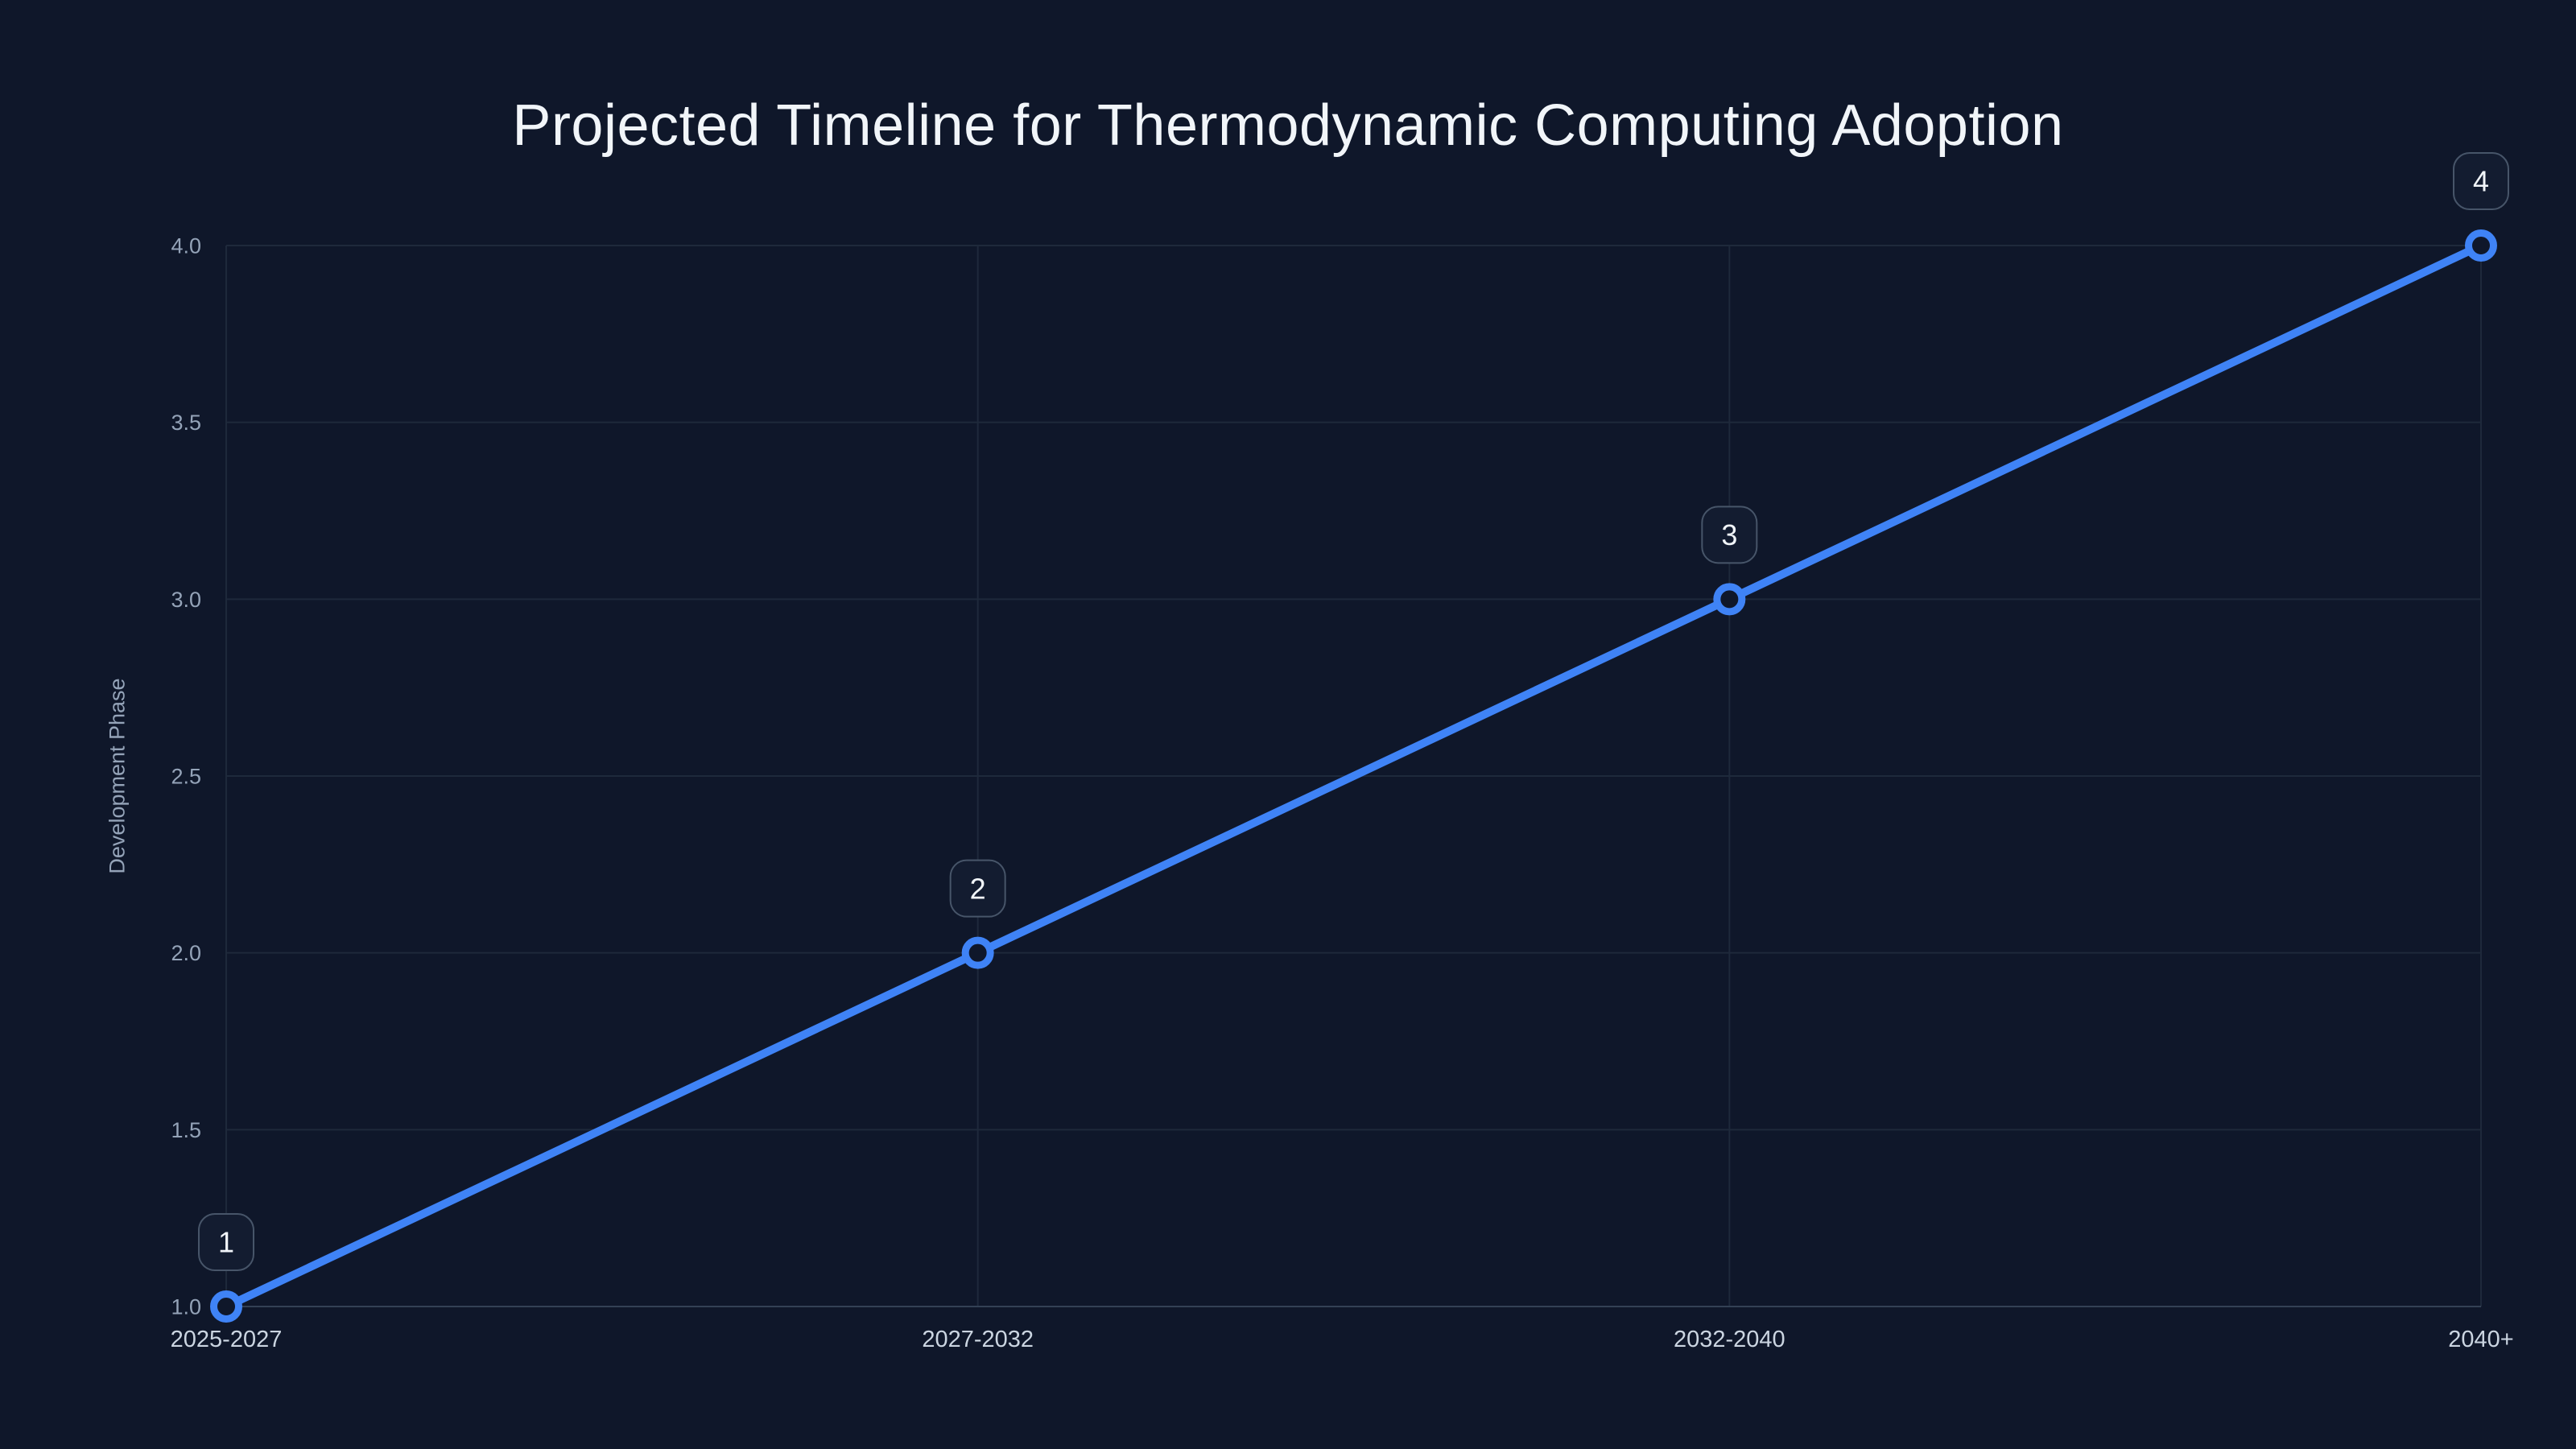 This screenshot has height=1449, width=2576. I want to click on point-label-badge: 4, so click(2481, 181).